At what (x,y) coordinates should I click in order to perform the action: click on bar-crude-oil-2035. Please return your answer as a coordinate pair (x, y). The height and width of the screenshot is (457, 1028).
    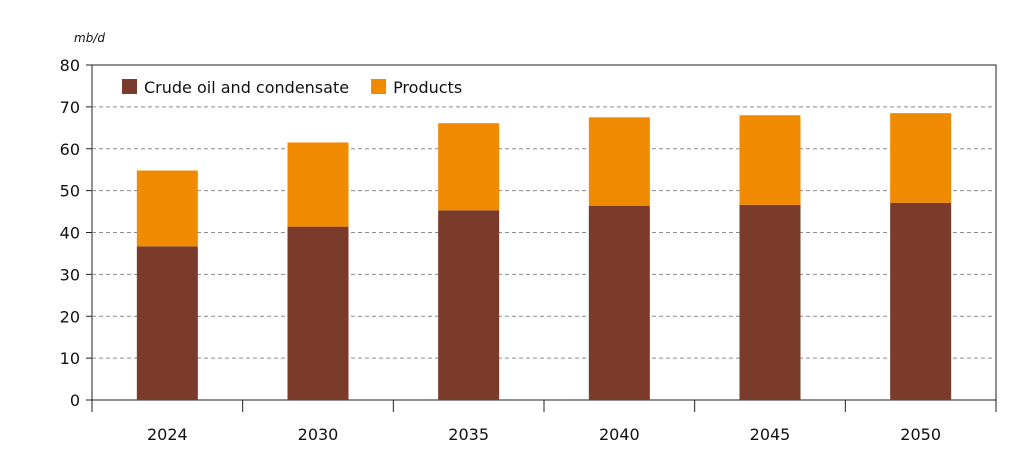
    Looking at the image, I should click on (469, 305).